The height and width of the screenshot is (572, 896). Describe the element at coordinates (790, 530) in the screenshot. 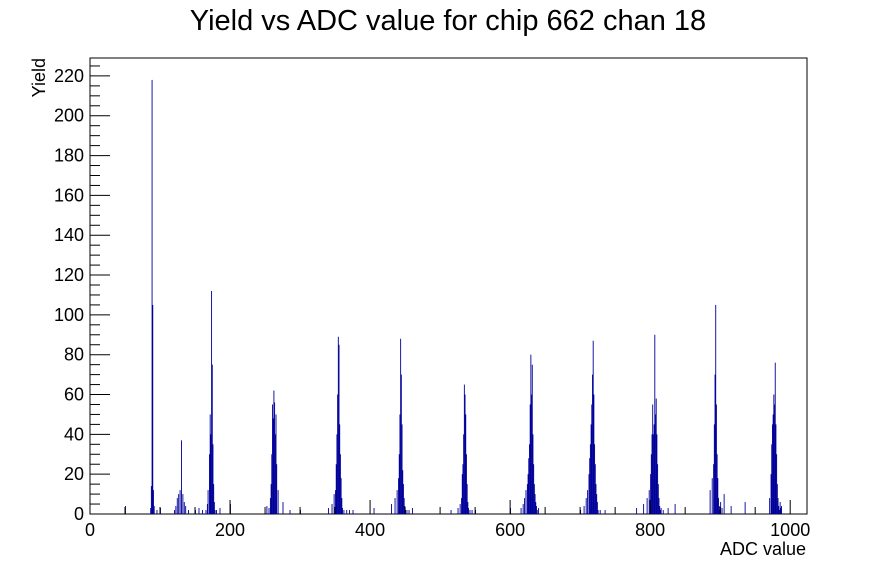

I see `x-tick-label: 1000` at that location.